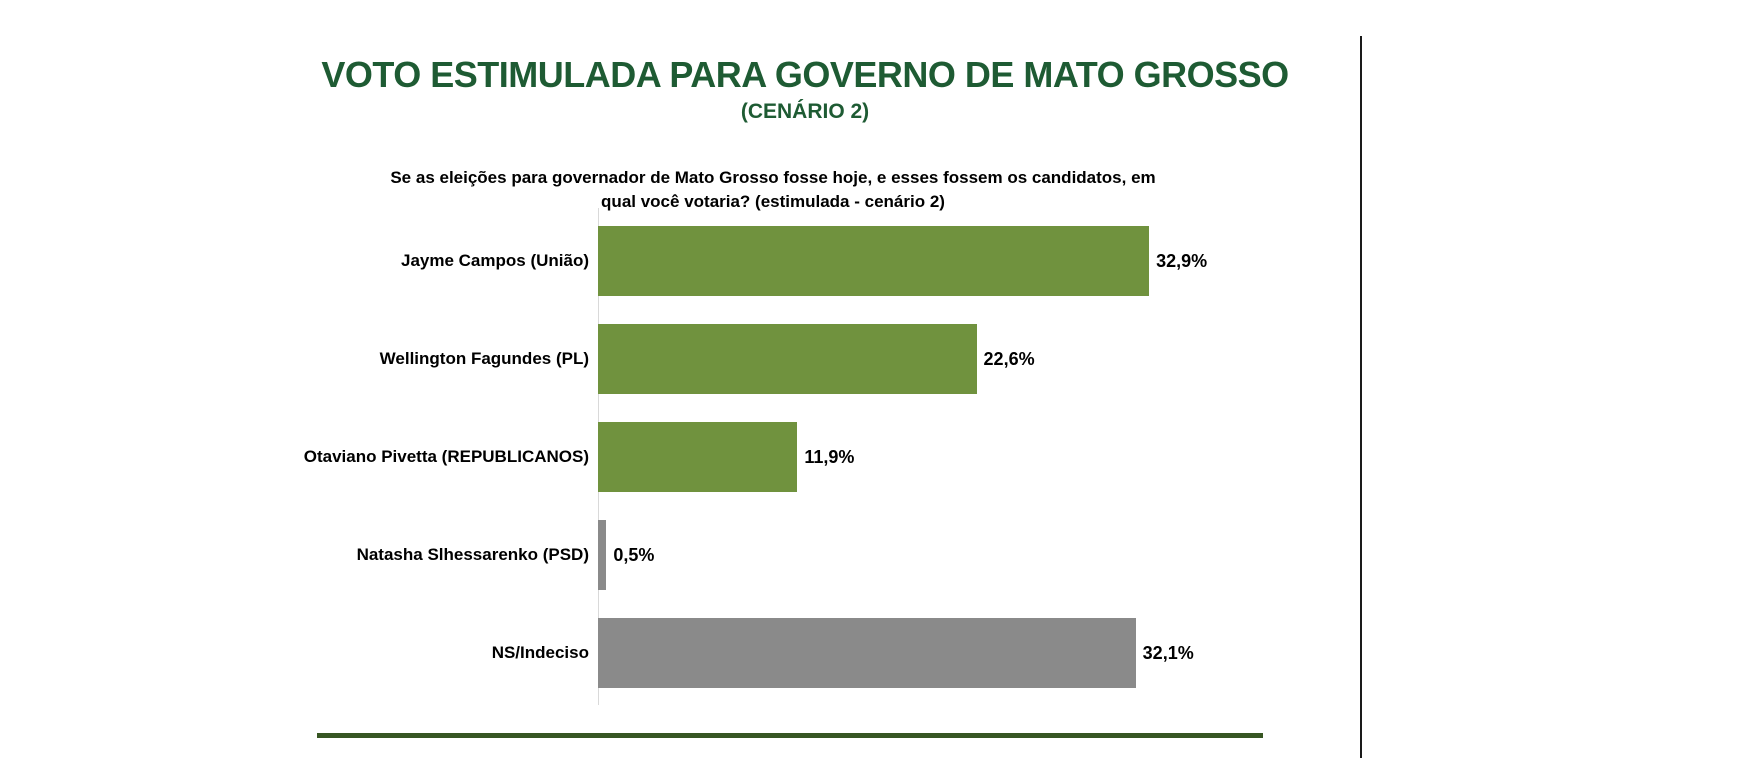 Image resolution: width=1744 pixels, height=773 pixels. What do you see at coordinates (1182, 260) in the screenshot?
I see `value-label: 32,9%` at bounding box center [1182, 260].